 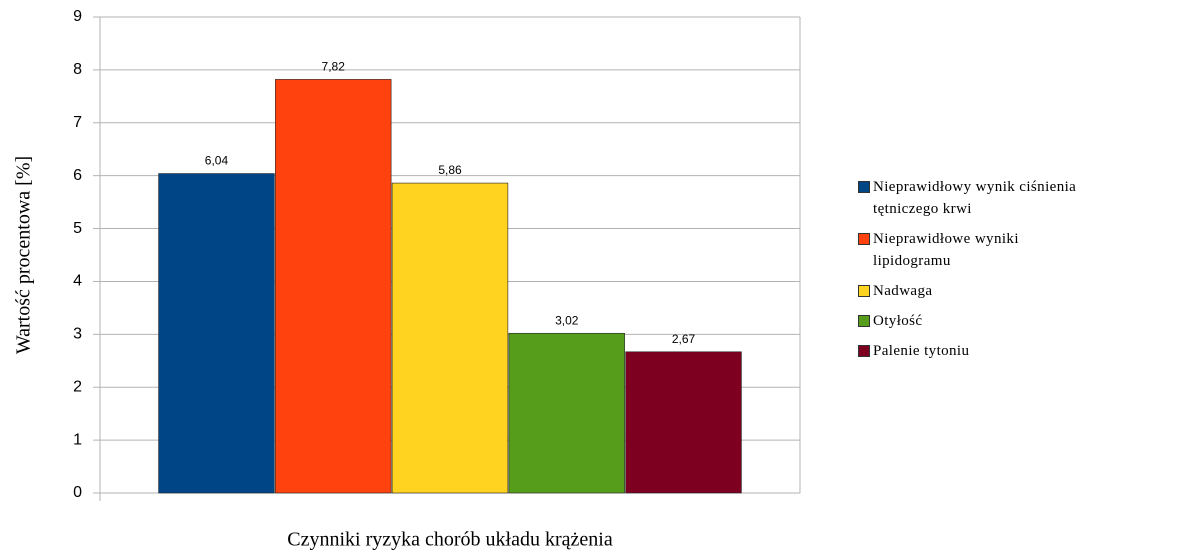 What do you see at coordinates (974, 291) in the screenshot?
I see `legend-item: Nadwaga` at bounding box center [974, 291].